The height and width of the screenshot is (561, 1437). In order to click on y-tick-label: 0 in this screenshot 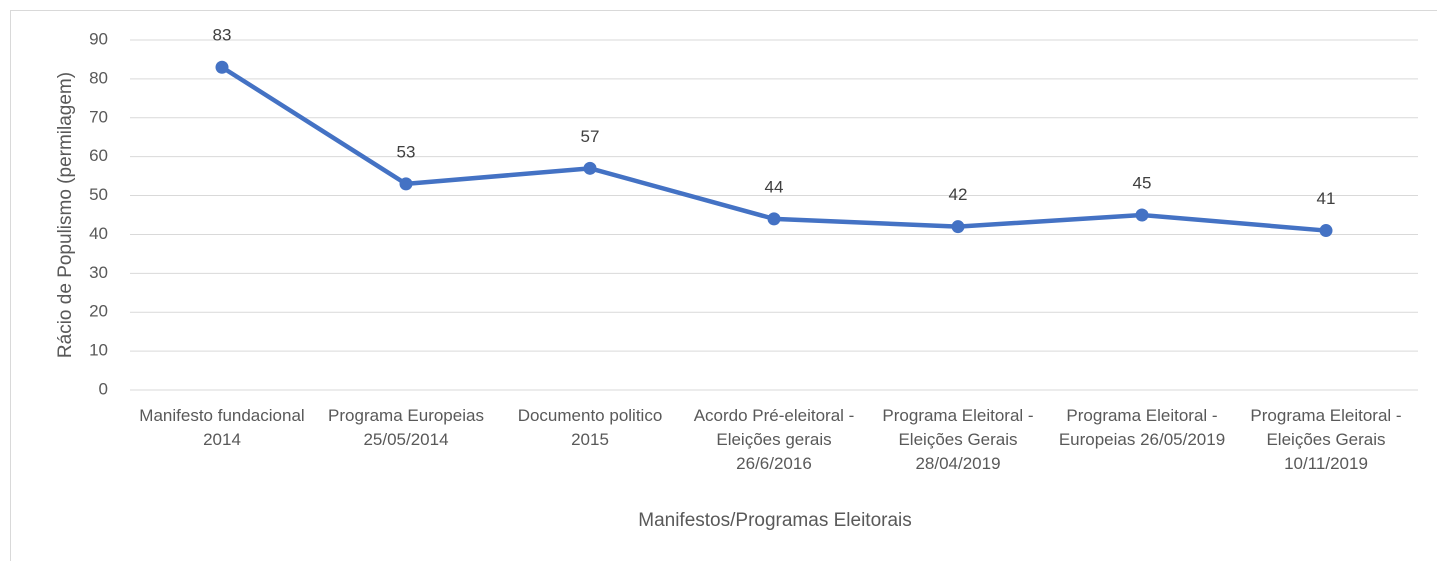, I will do `click(103, 388)`.